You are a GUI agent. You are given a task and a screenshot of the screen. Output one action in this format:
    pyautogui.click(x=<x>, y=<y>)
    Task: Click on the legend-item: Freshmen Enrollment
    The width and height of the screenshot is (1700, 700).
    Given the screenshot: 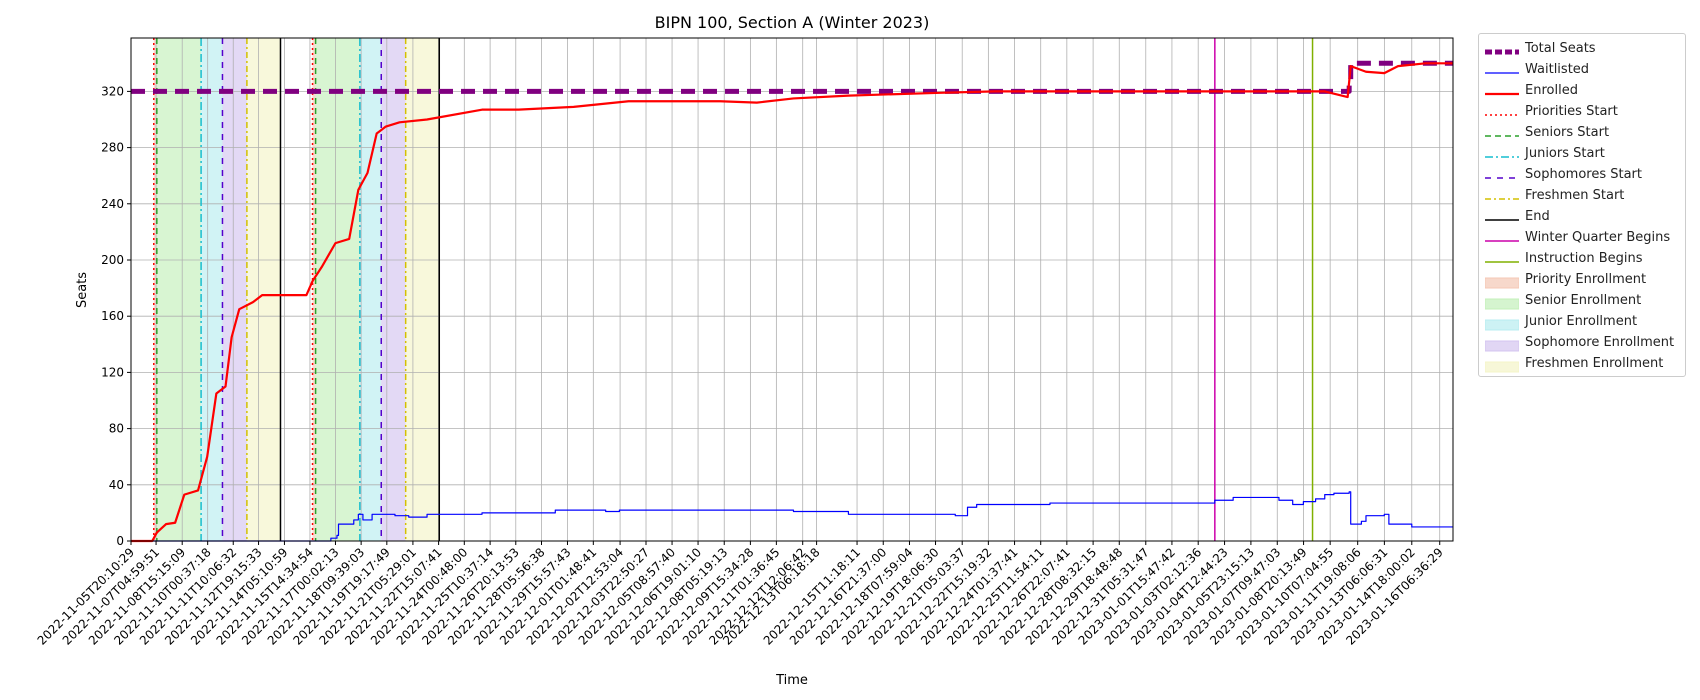 What is the action you would take?
    pyautogui.click(x=1582, y=364)
    